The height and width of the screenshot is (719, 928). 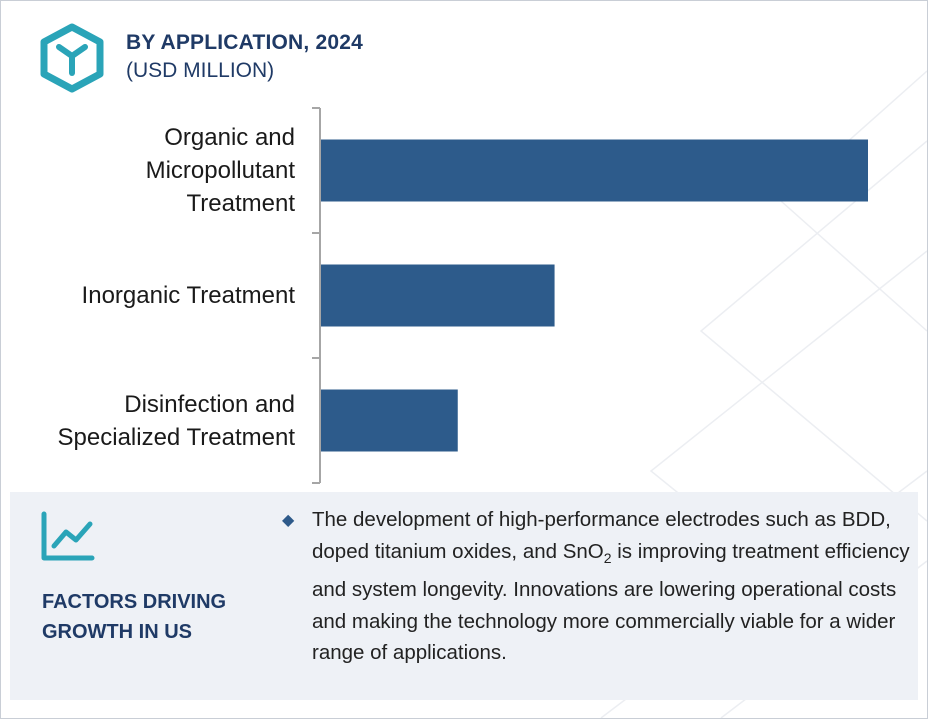 I want to click on category-label-line: Specialized Treatment, so click(x=176, y=437).